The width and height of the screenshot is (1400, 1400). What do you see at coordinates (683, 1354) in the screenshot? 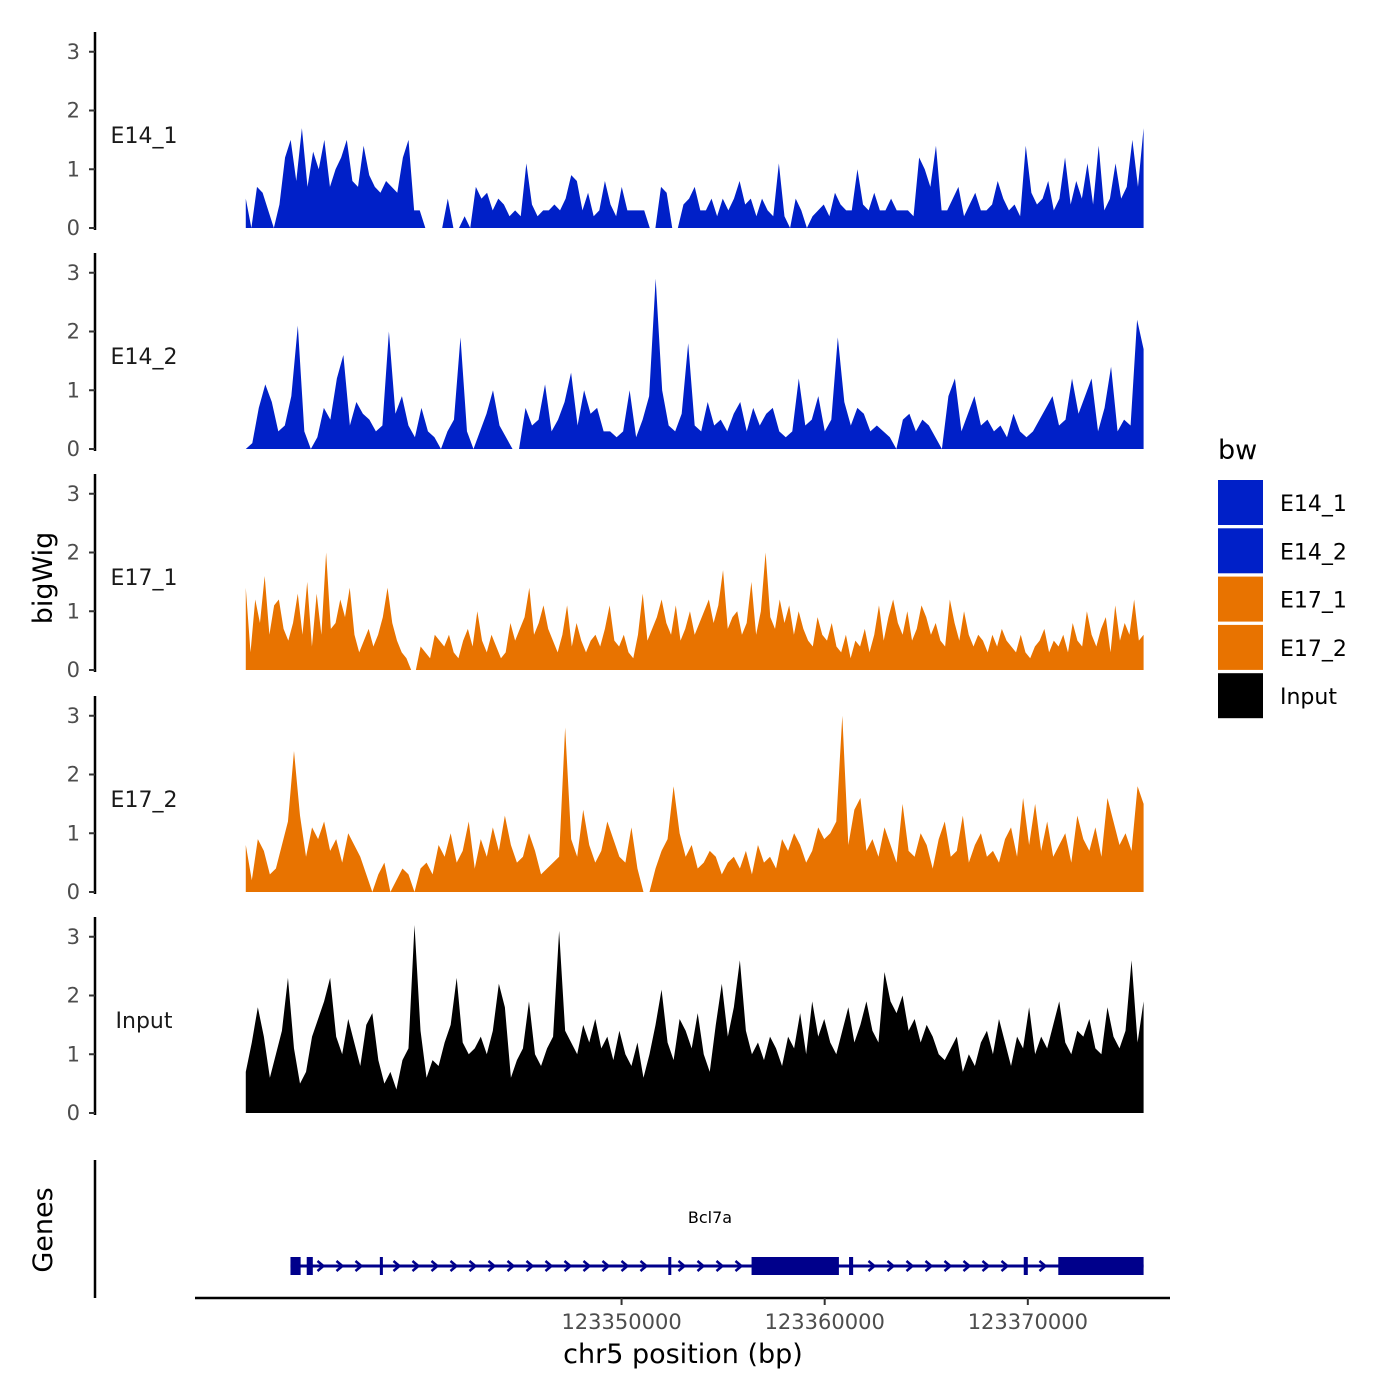
I see `x-axis-title: chr5 position (bp)` at bounding box center [683, 1354].